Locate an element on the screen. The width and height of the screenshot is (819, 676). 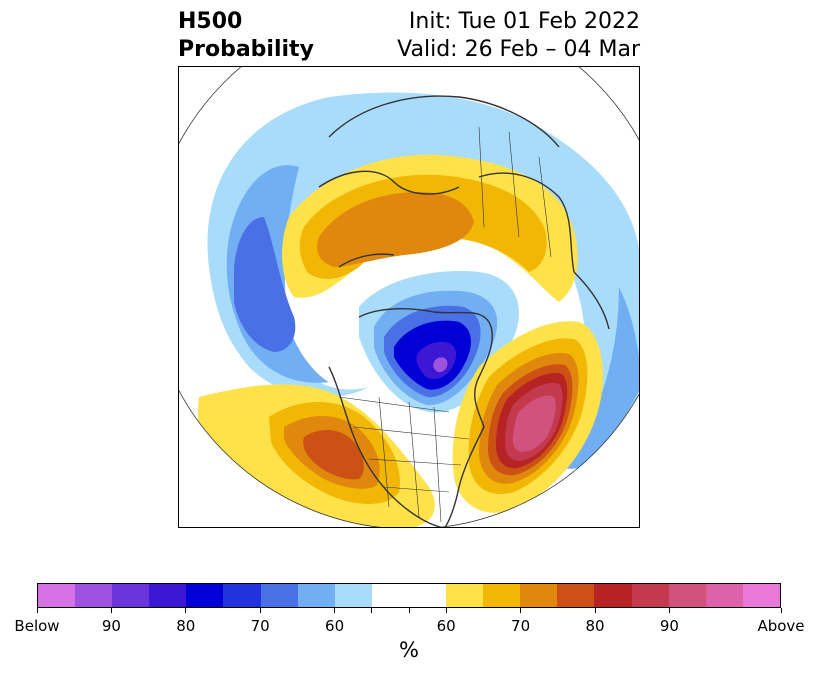
colorbar is located at coordinates (409, 595).